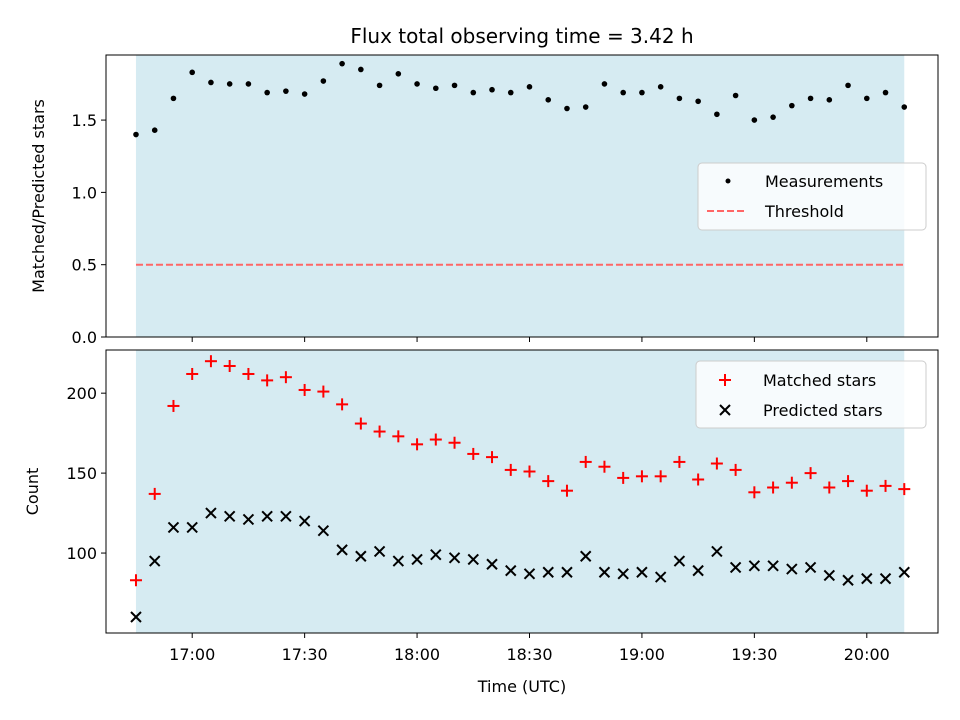 The height and width of the screenshot is (720, 960). Describe the element at coordinates (84, 337) in the screenshot. I see `y-tick-label: 0.0` at that location.